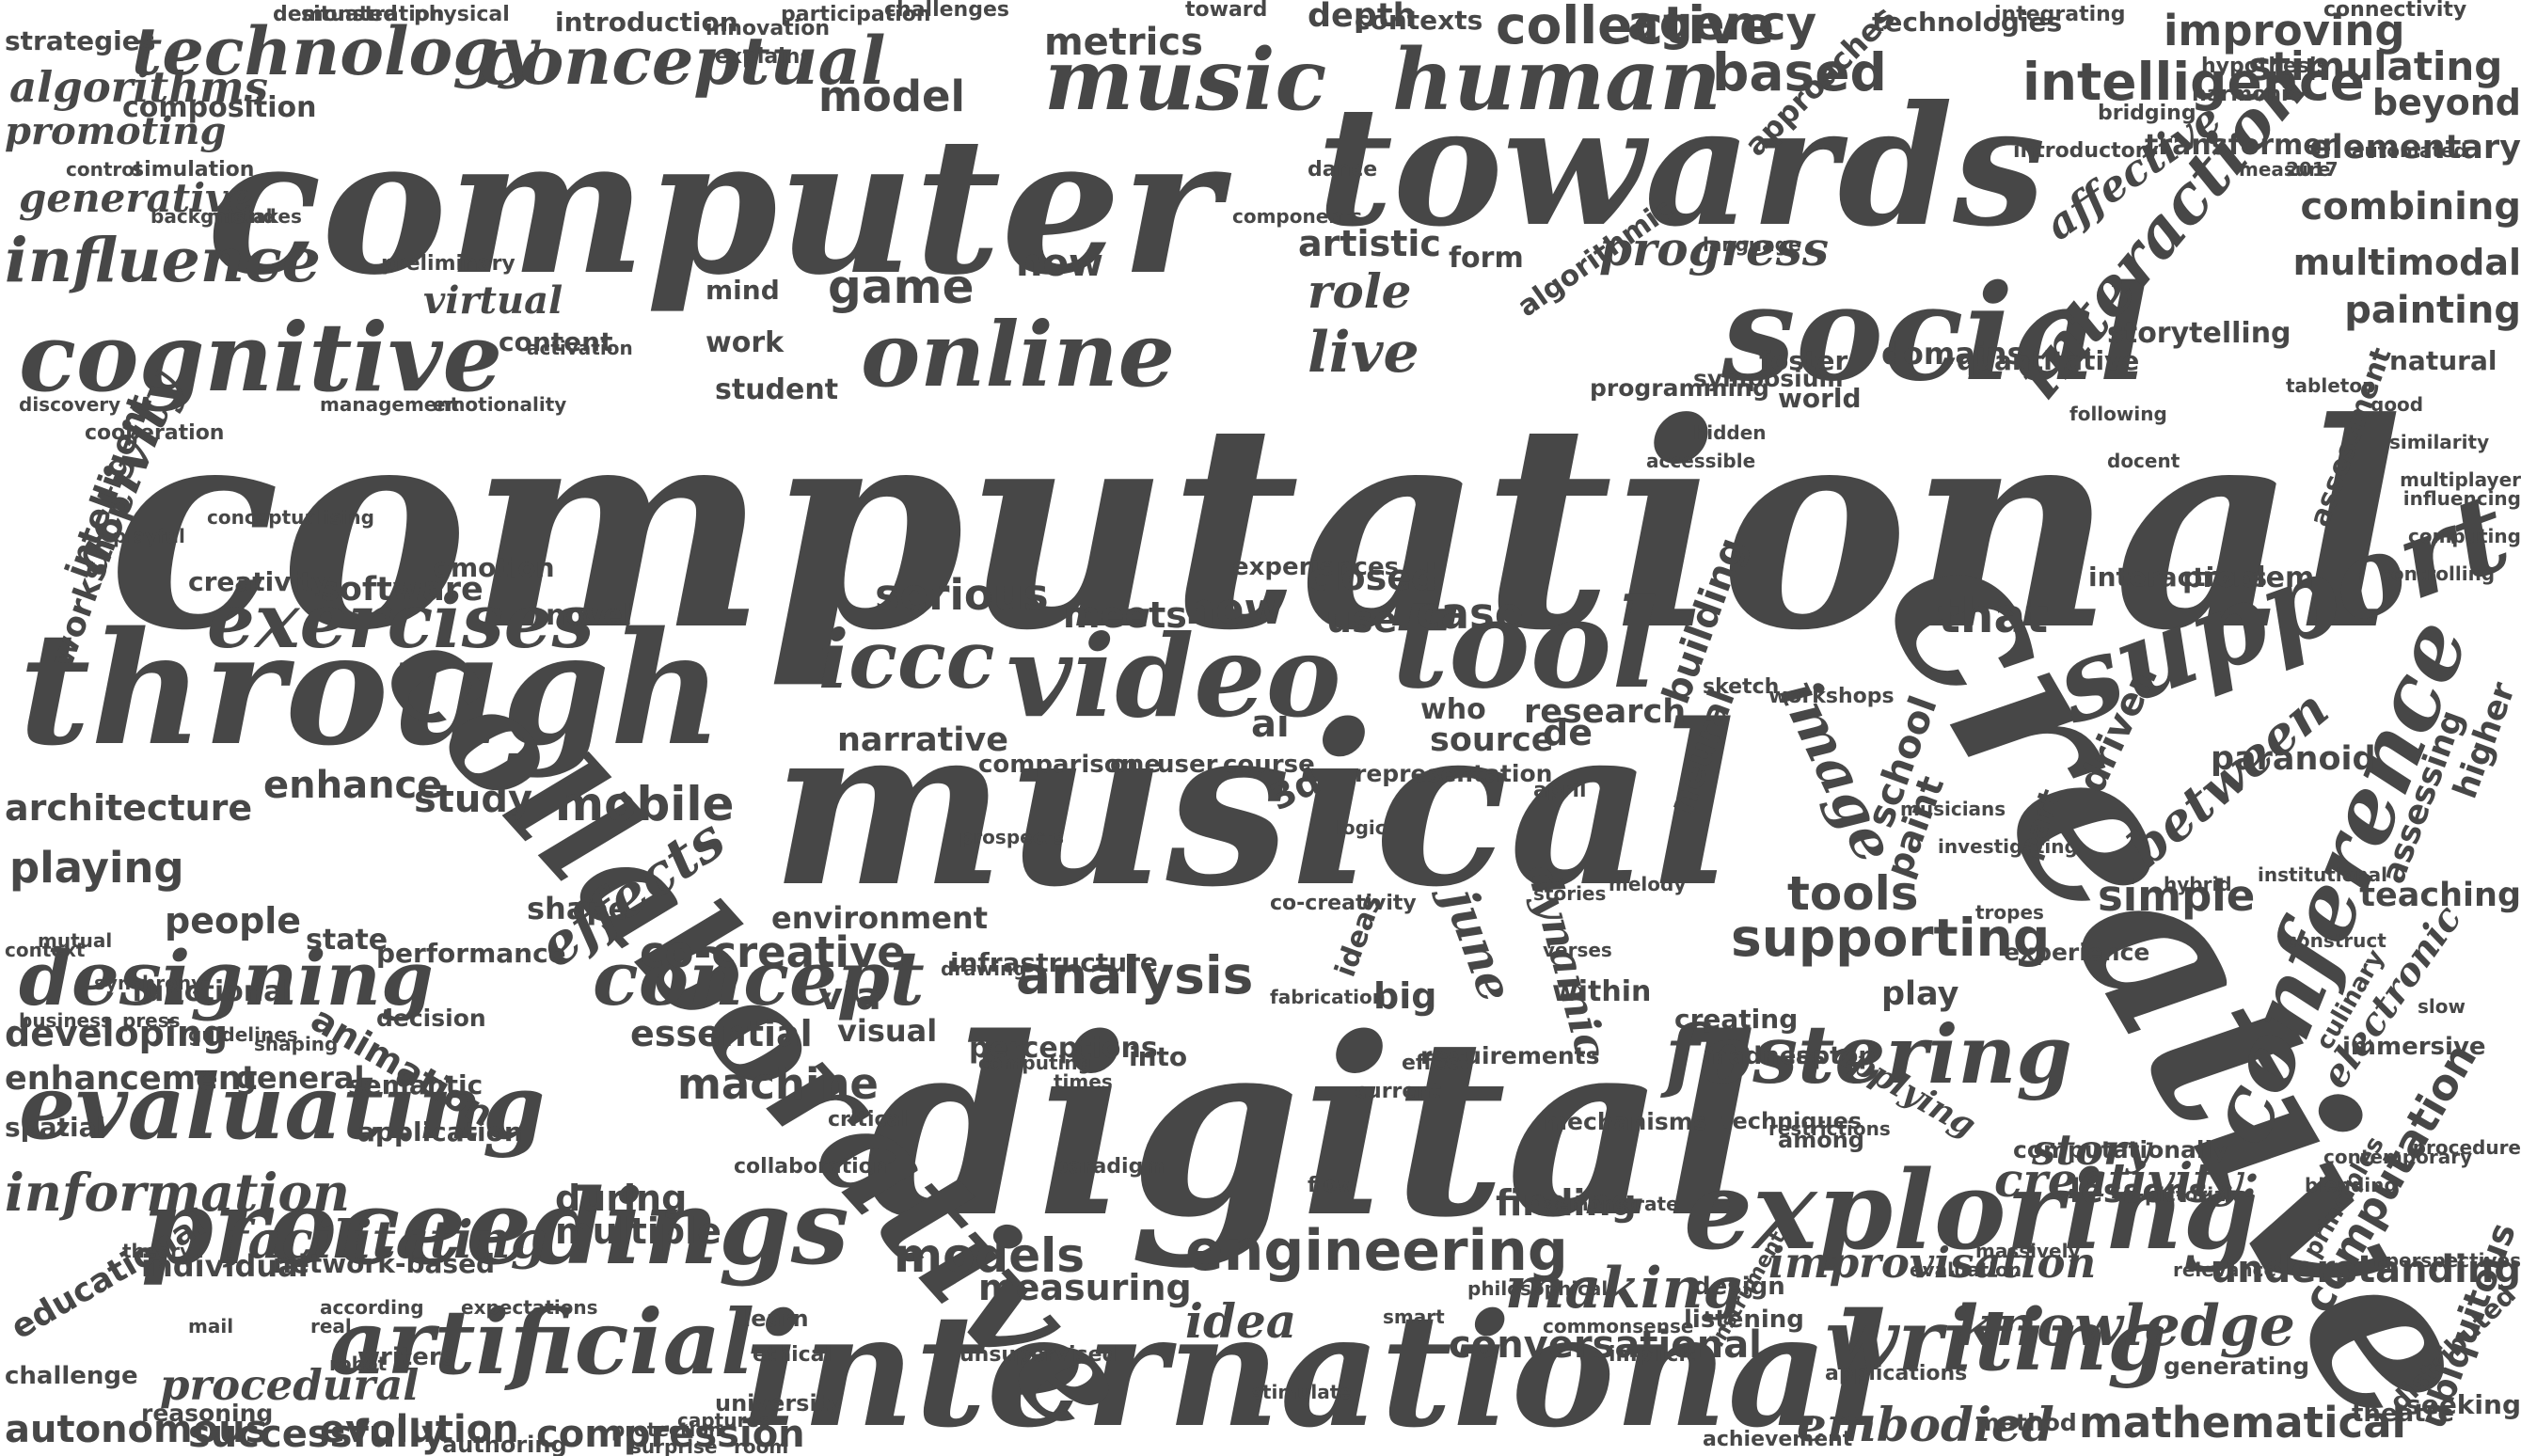 The height and width of the screenshot is (1456, 2521). What do you see at coordinates (2410, 207) in the screenshot?
I see `word-combining: combining` at bounding box center [2410, 207].